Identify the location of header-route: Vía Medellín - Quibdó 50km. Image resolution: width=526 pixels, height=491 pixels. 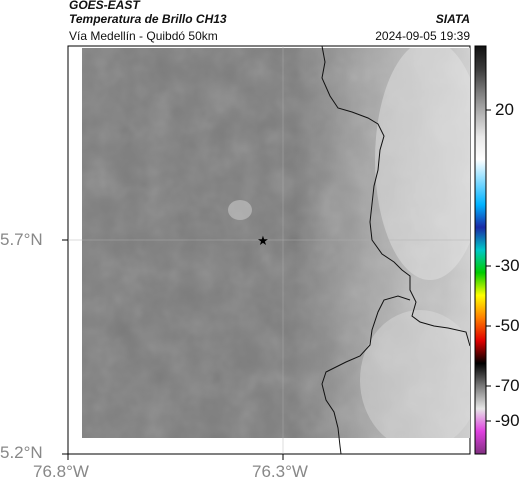
(143, 36).